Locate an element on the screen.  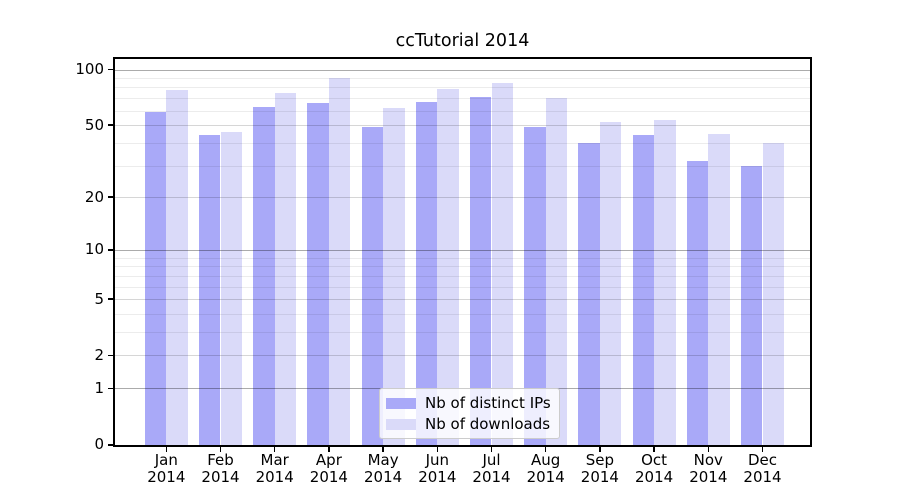
x-tick-month: Feb is located at coordinates (220, 460).